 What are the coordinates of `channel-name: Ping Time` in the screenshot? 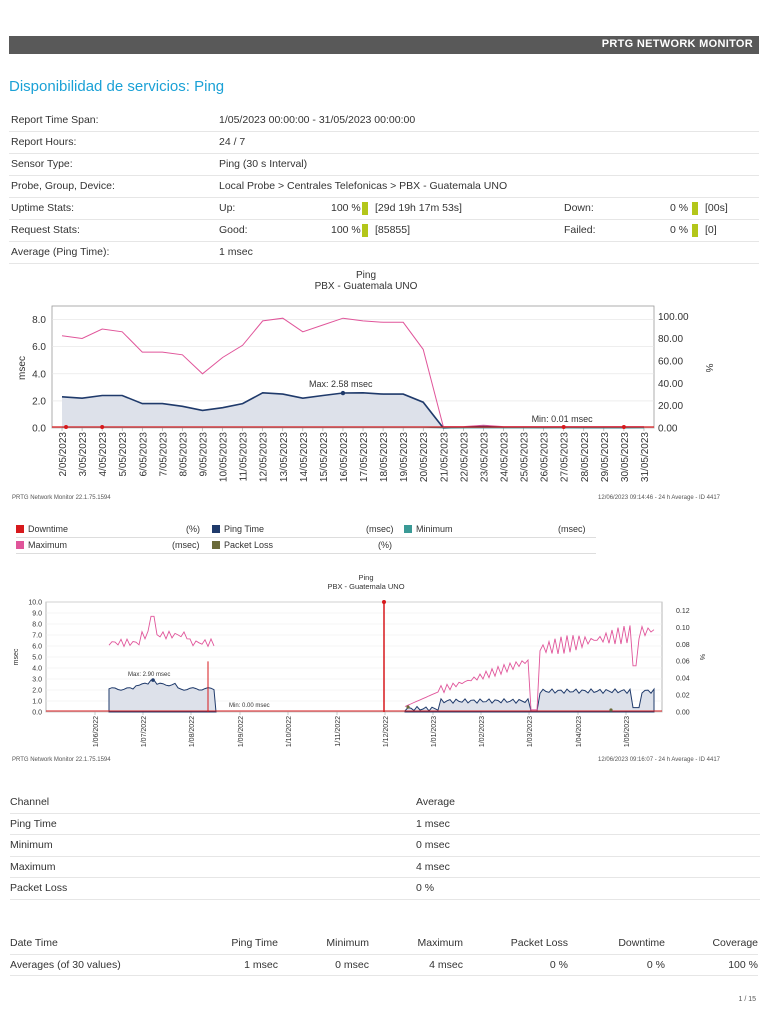 It's located at (213, 824).